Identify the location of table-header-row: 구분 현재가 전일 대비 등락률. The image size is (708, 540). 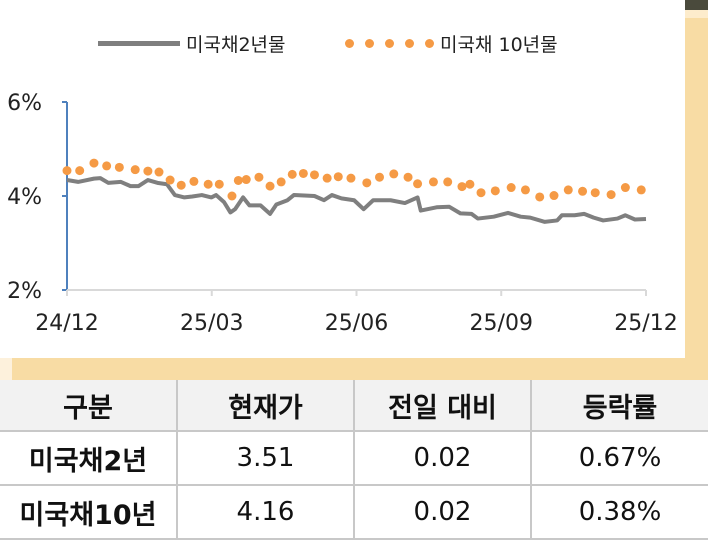
(354, 406).